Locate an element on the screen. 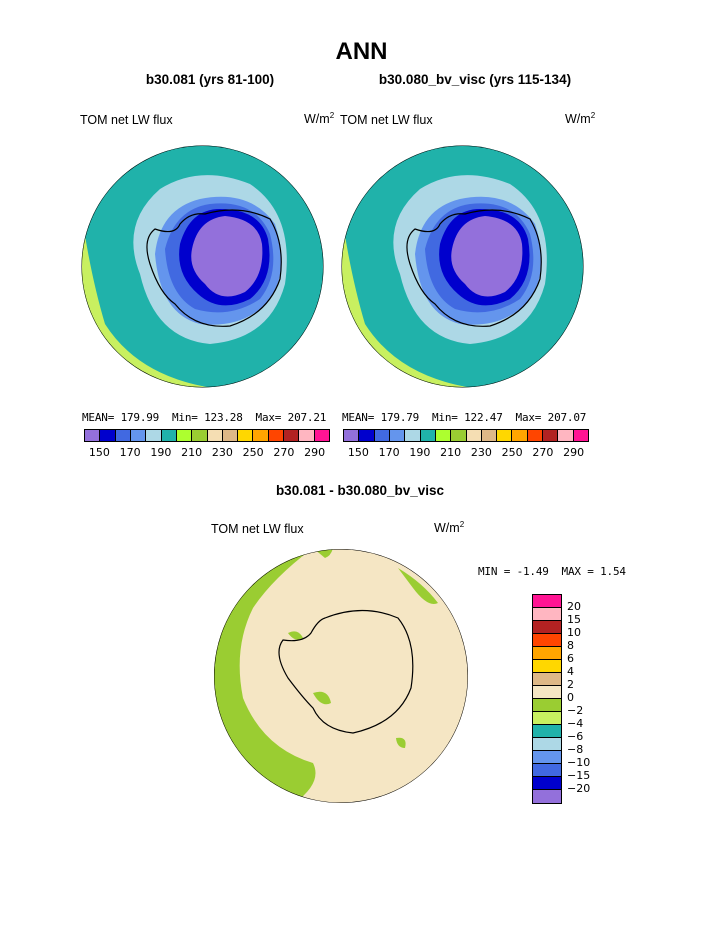 This screenshot has width=723, height=935. panel-1-colorbar is located at coordinates (207, 435).